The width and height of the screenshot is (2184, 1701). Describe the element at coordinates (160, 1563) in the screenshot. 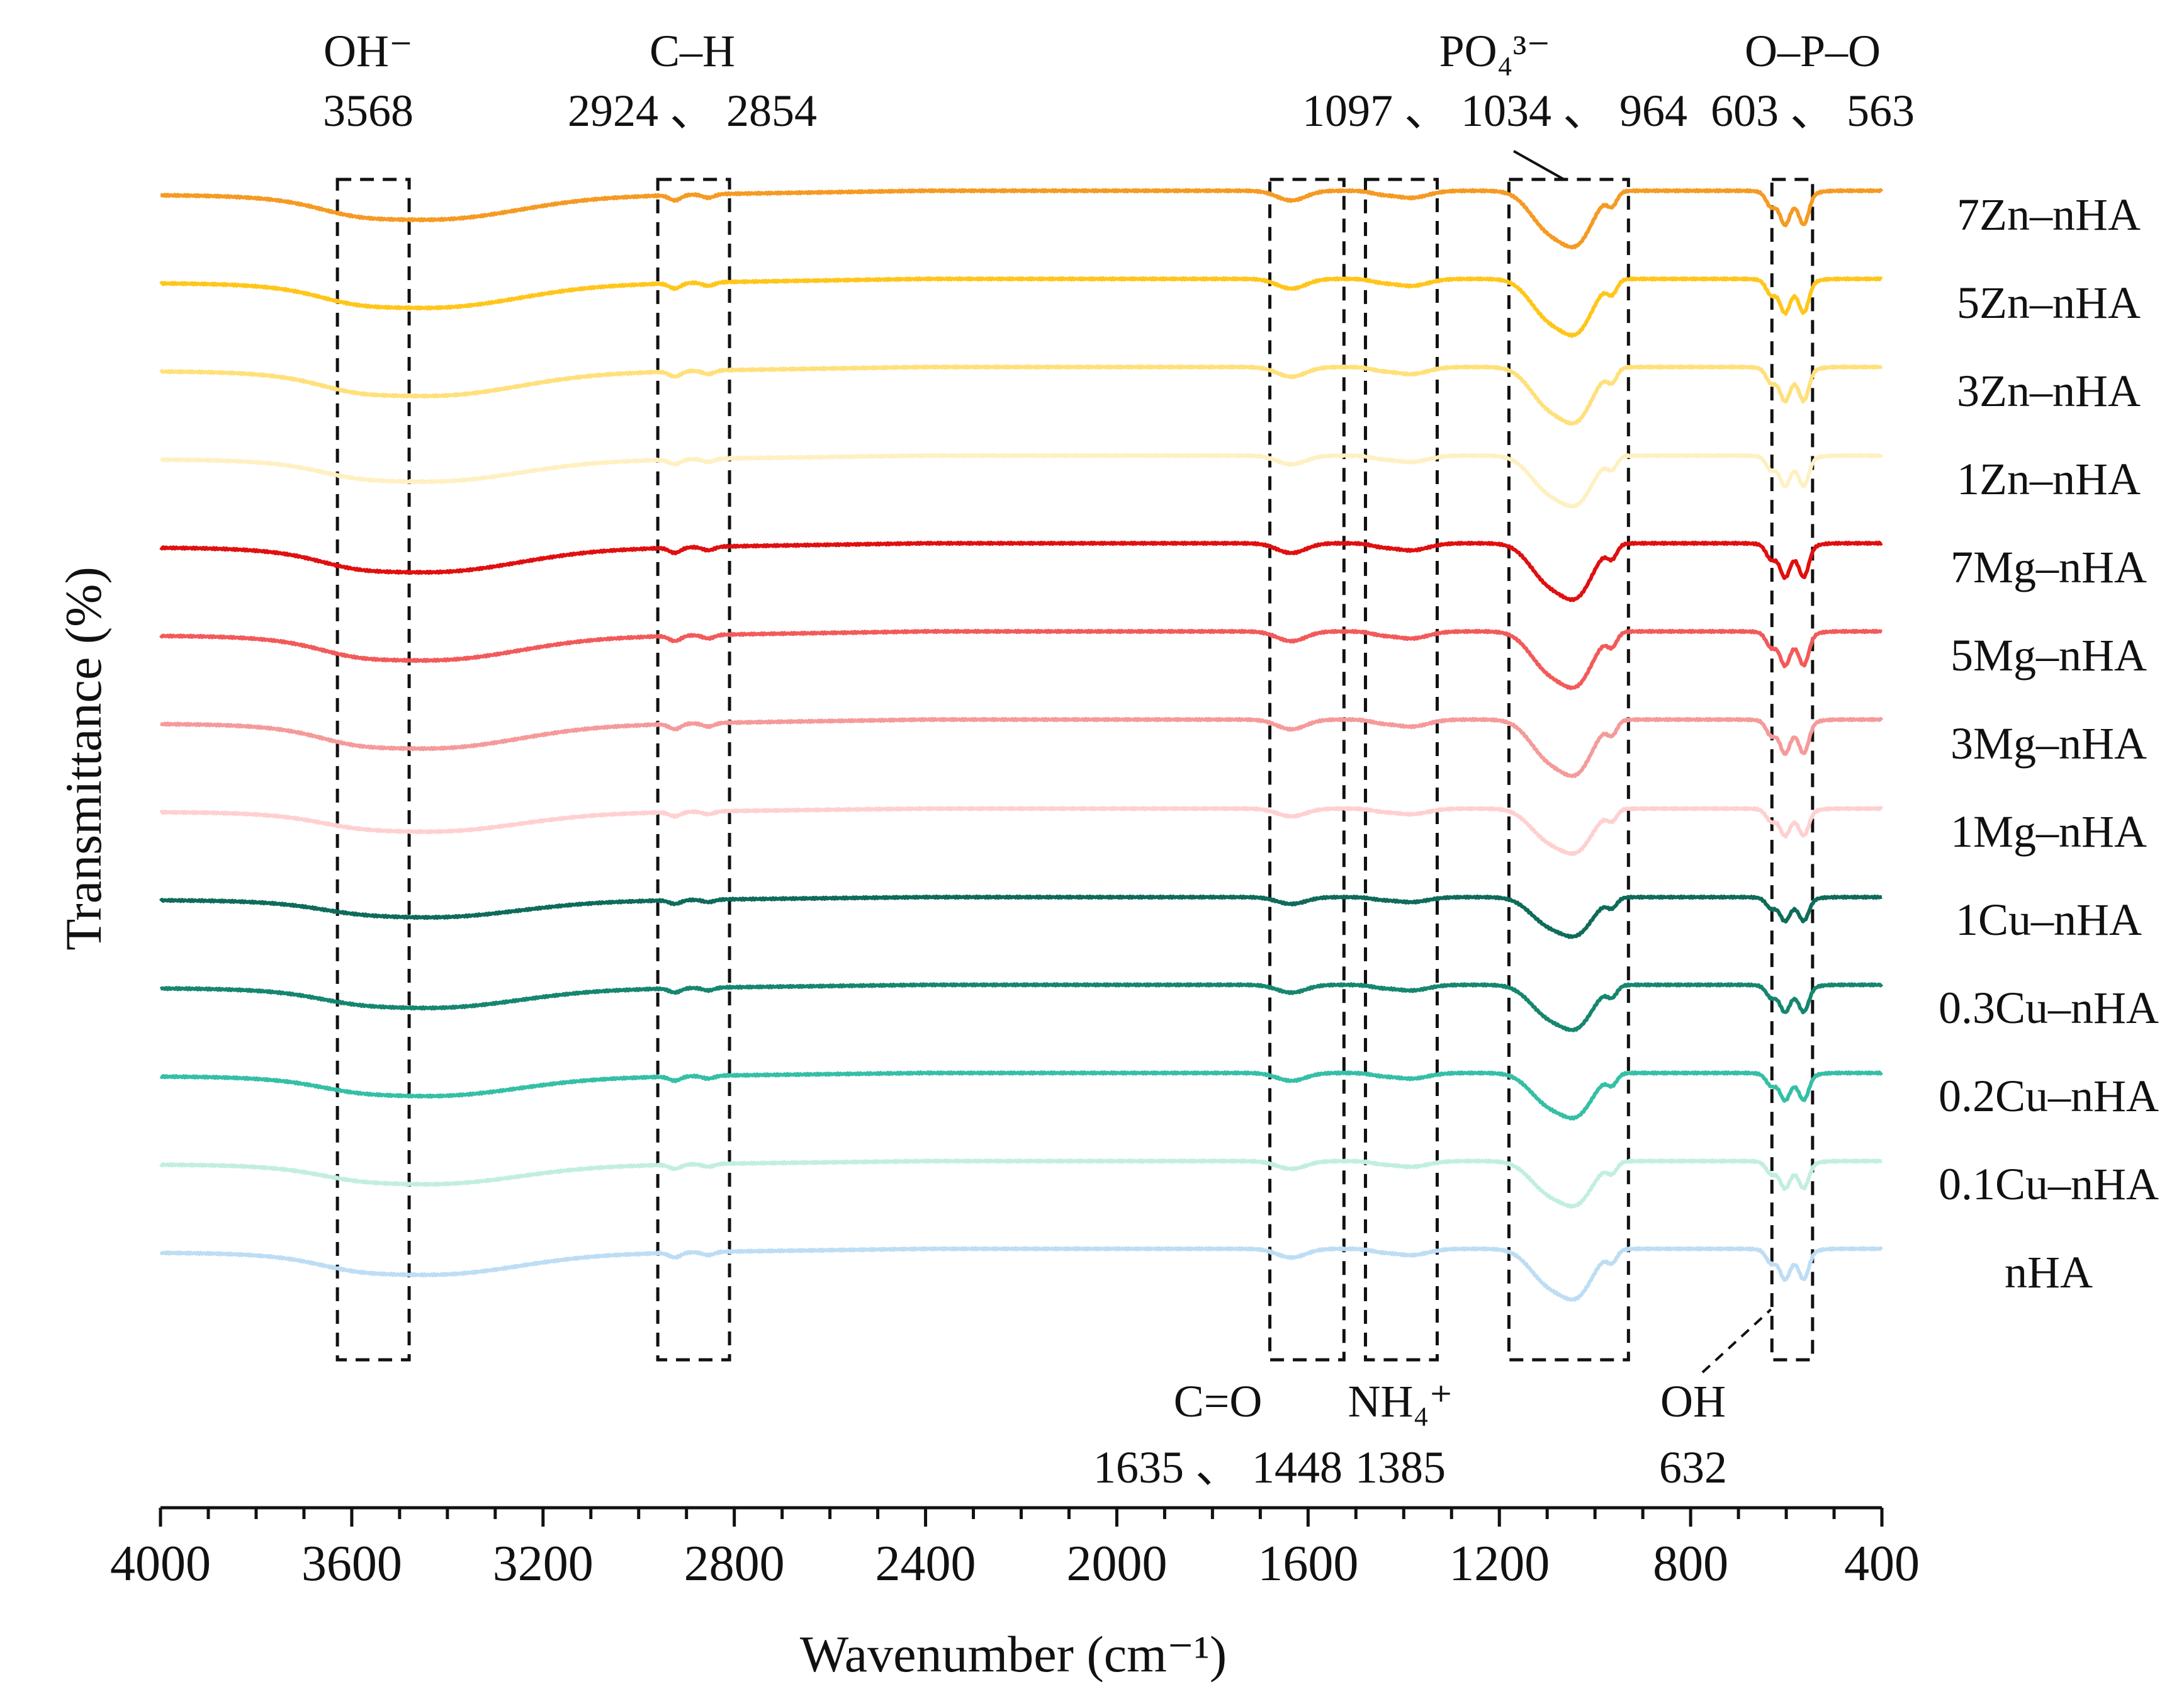

I see `x-tick-label-4000: 4000` at that location.